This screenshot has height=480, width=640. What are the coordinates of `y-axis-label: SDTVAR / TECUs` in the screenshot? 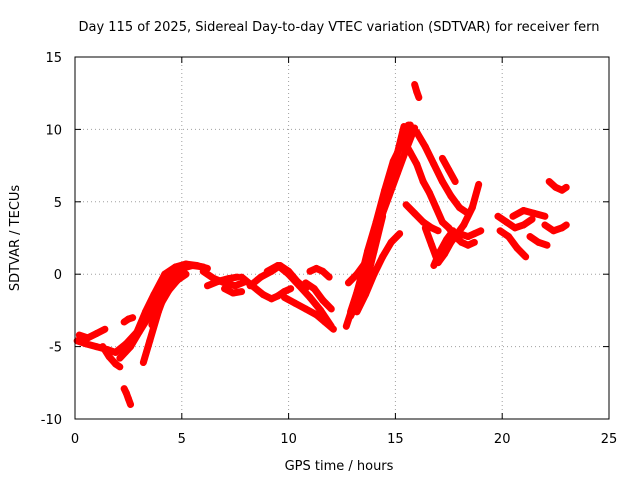 It's located at (15, 238).